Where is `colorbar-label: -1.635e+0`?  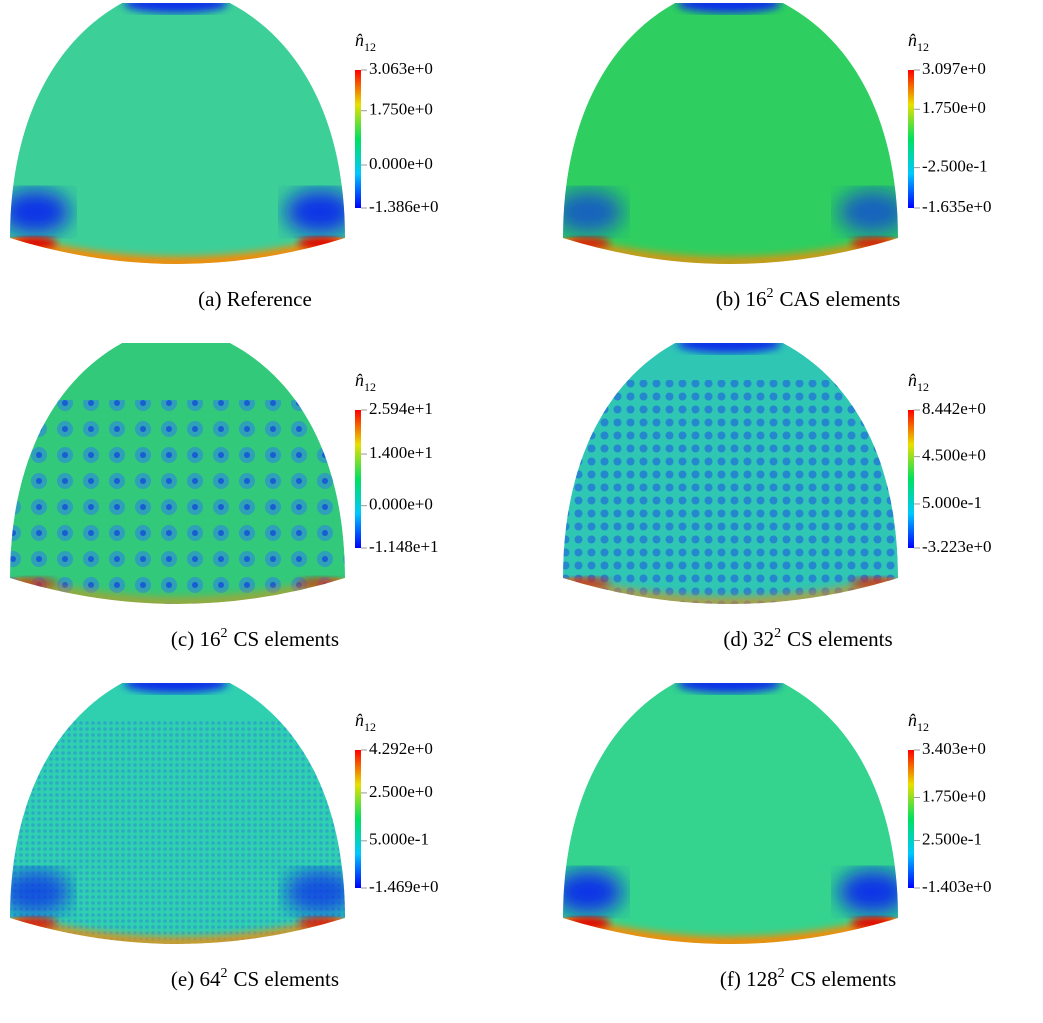 colorbar-label: -1.635e+0 is located at coordinates (957, 206).